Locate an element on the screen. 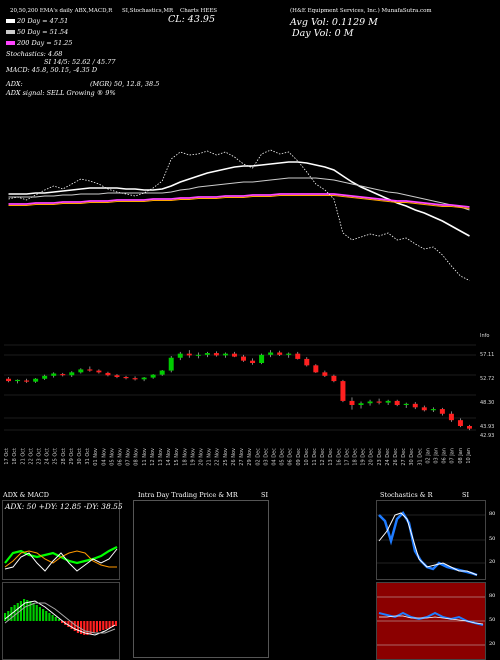 The height and width of the screenshot is (660, 500). x-axis-label: 24 Oct is located at coordinates (48, 456).